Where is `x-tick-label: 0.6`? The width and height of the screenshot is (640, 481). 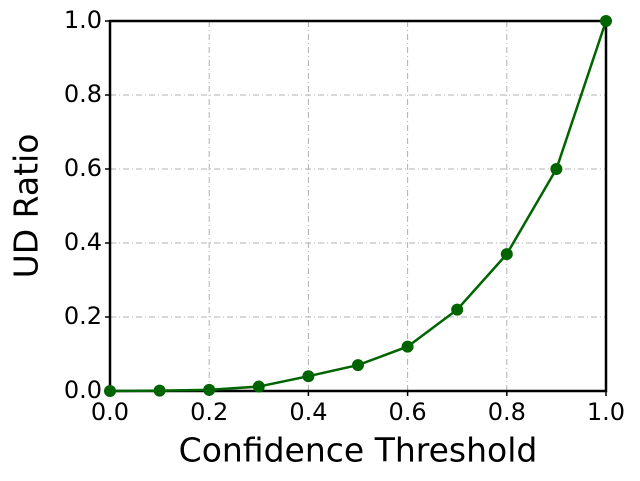 x-tick-label: 0.6 is located at coordinates (408, 412).